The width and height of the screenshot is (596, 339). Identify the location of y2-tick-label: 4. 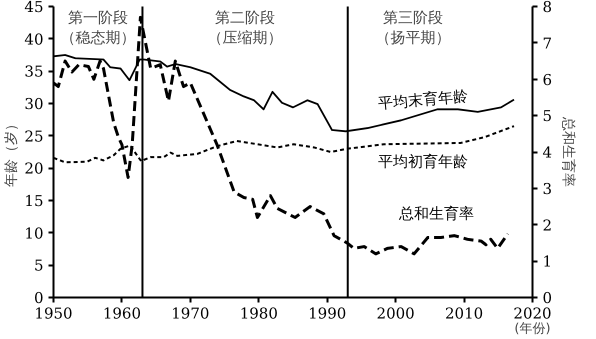
(547, 153).